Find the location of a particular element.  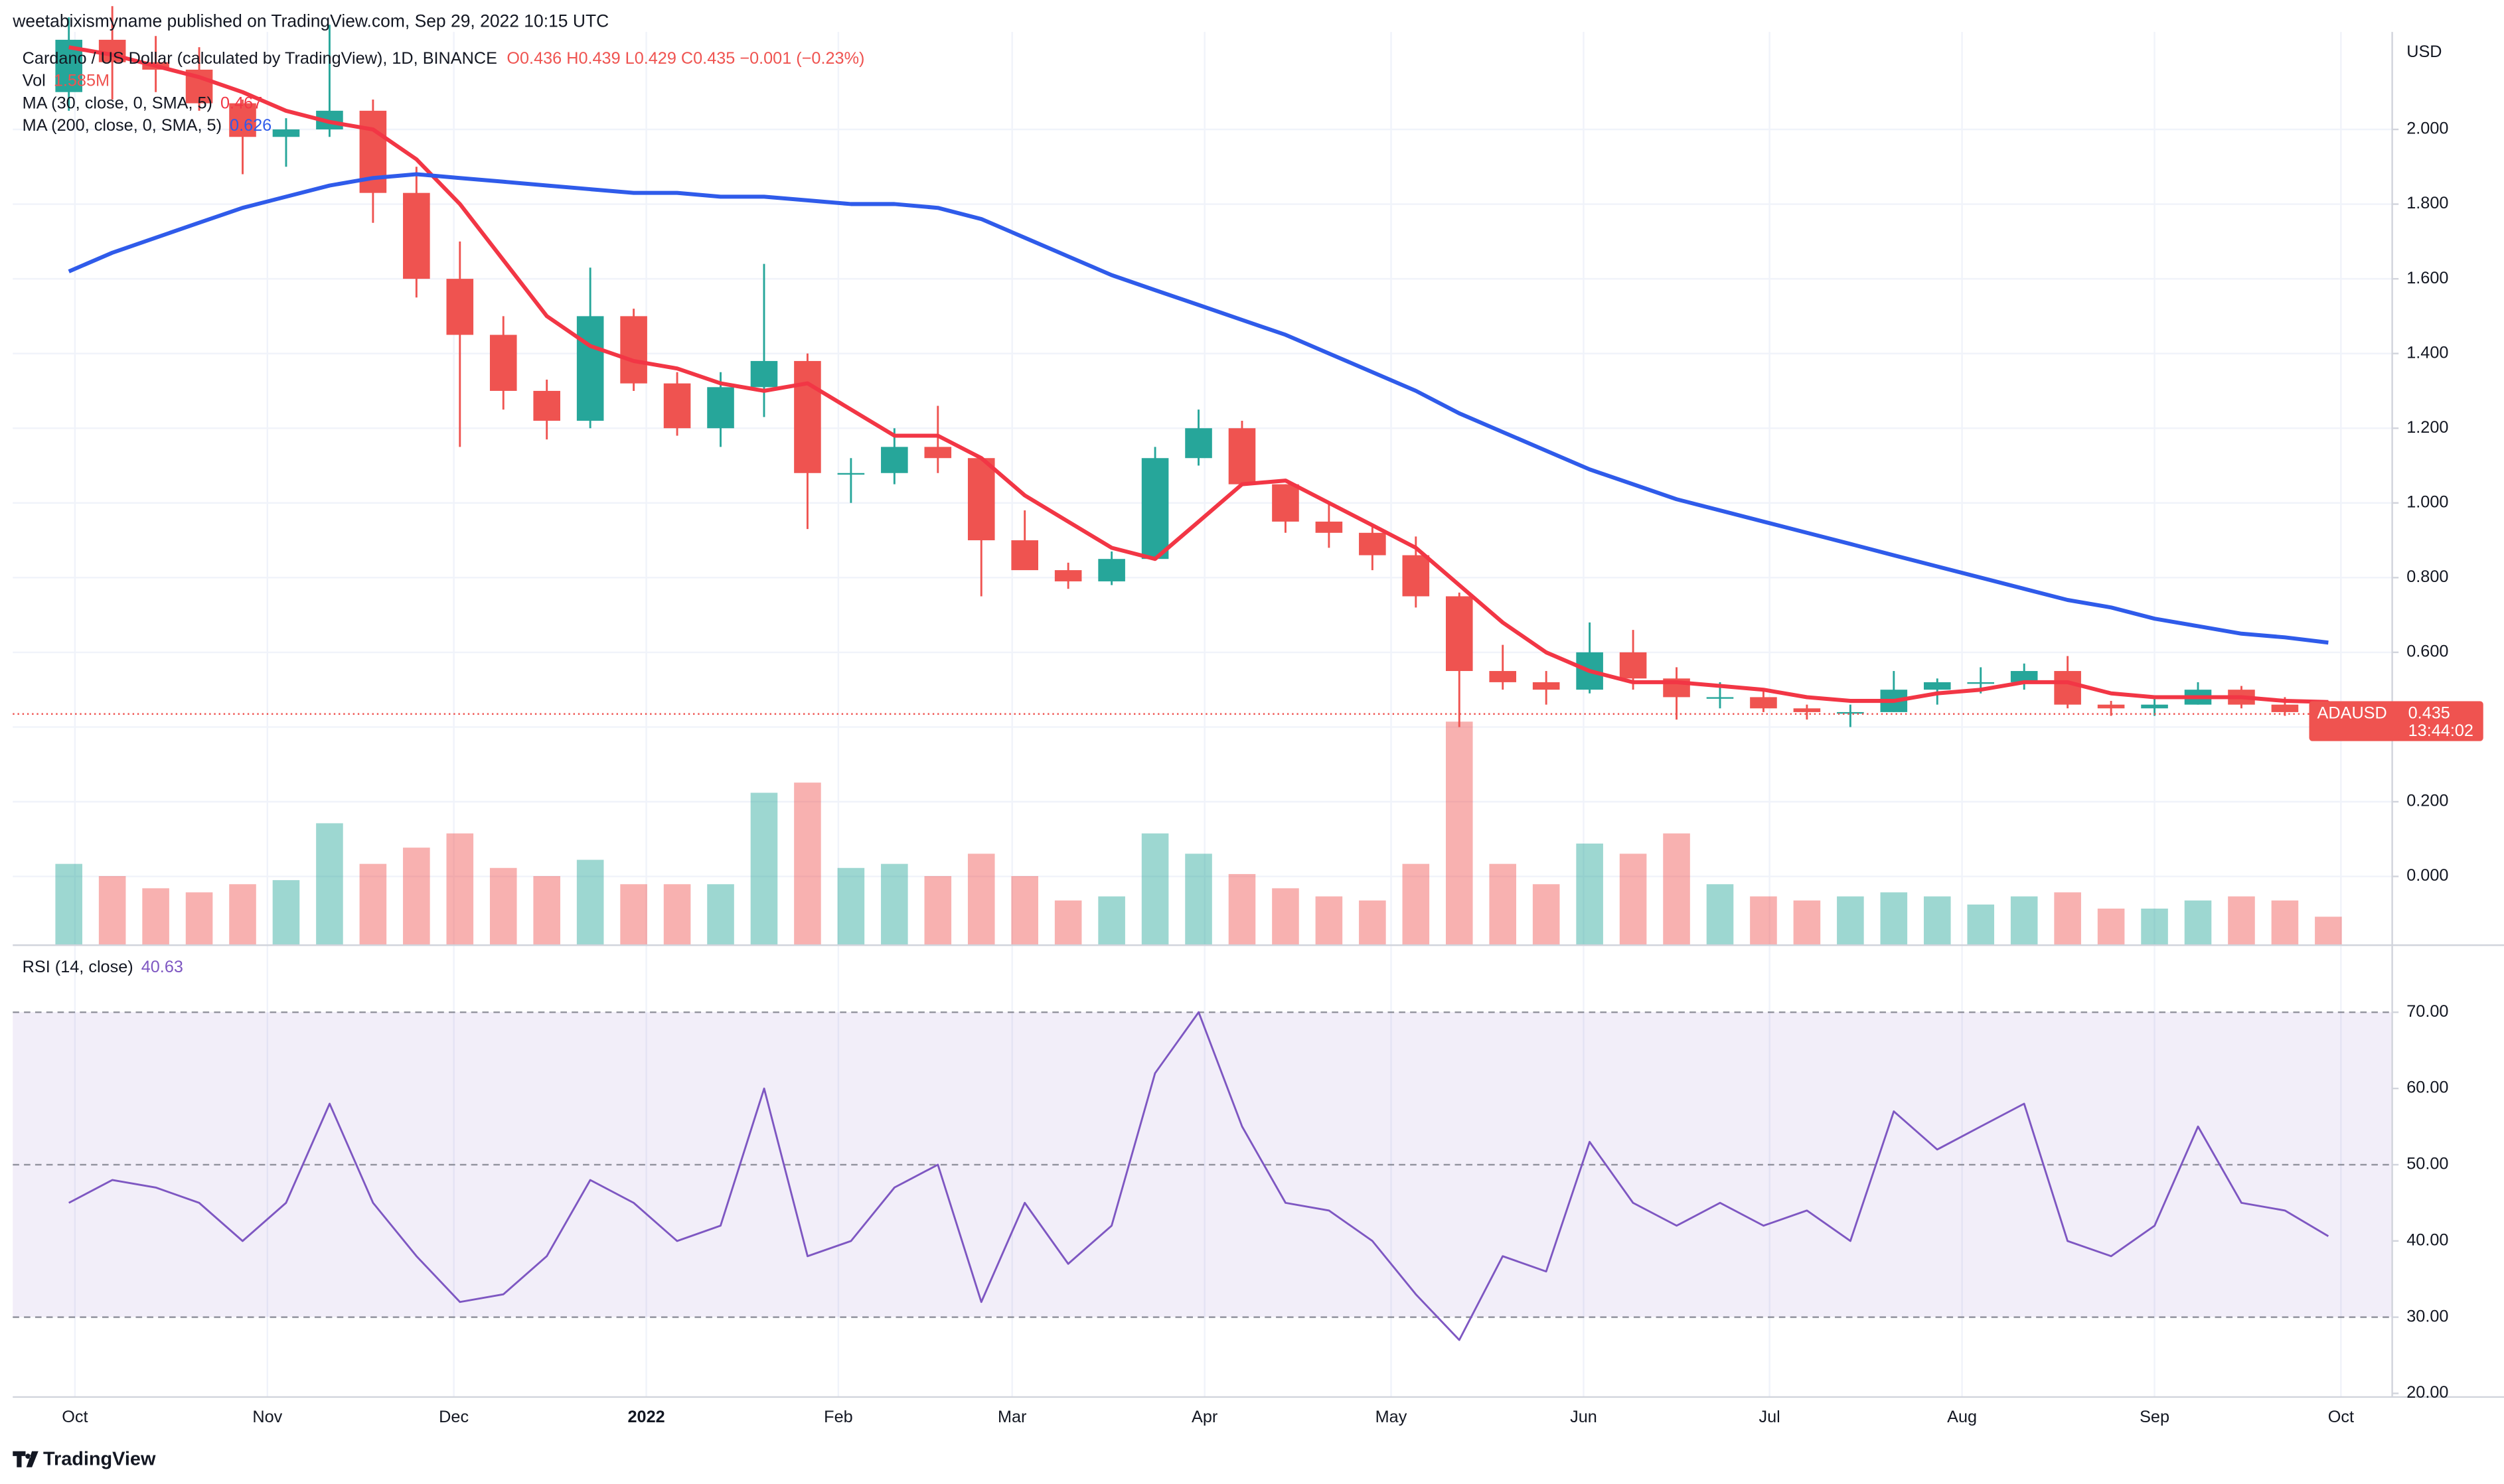

last-price-box is located at coordinates (2396, 721).